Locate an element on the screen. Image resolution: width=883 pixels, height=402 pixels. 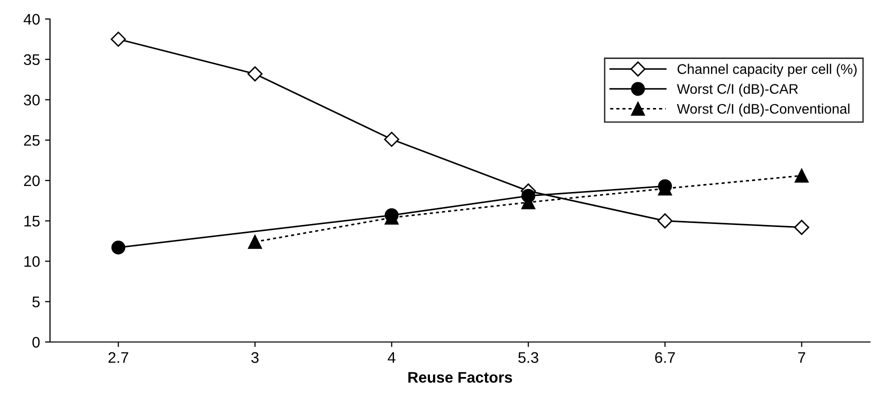
x-tick-label: 7 is located at coordinates (802, 357).